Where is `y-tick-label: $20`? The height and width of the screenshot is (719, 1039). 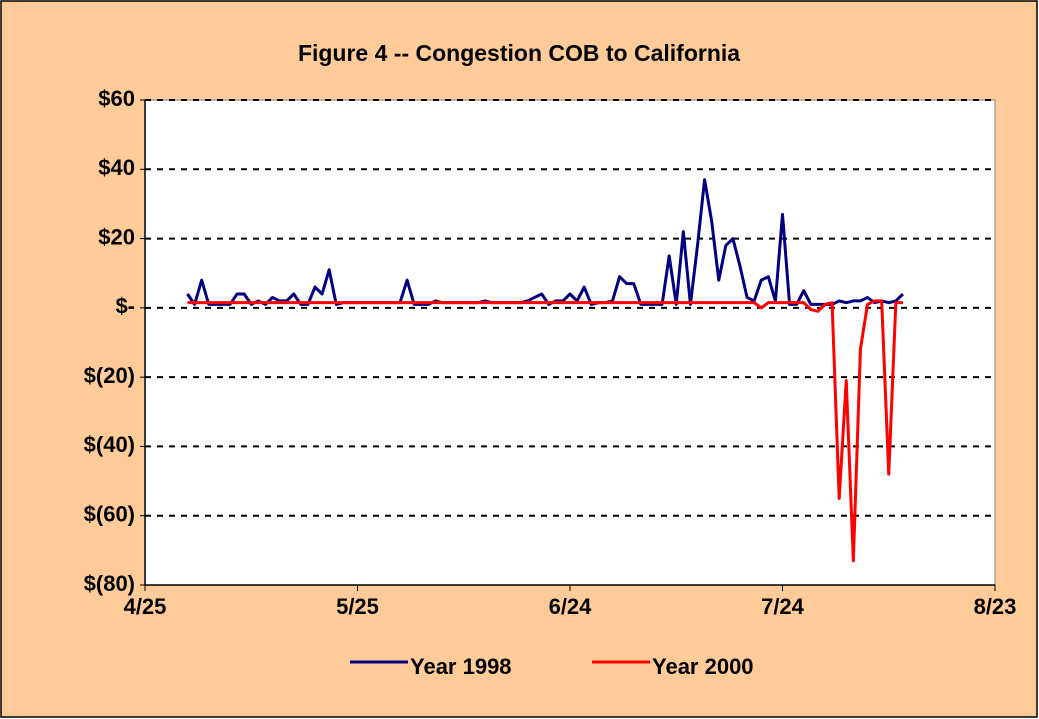 y-tick-label: $20 is located at coordinates (116, 236).